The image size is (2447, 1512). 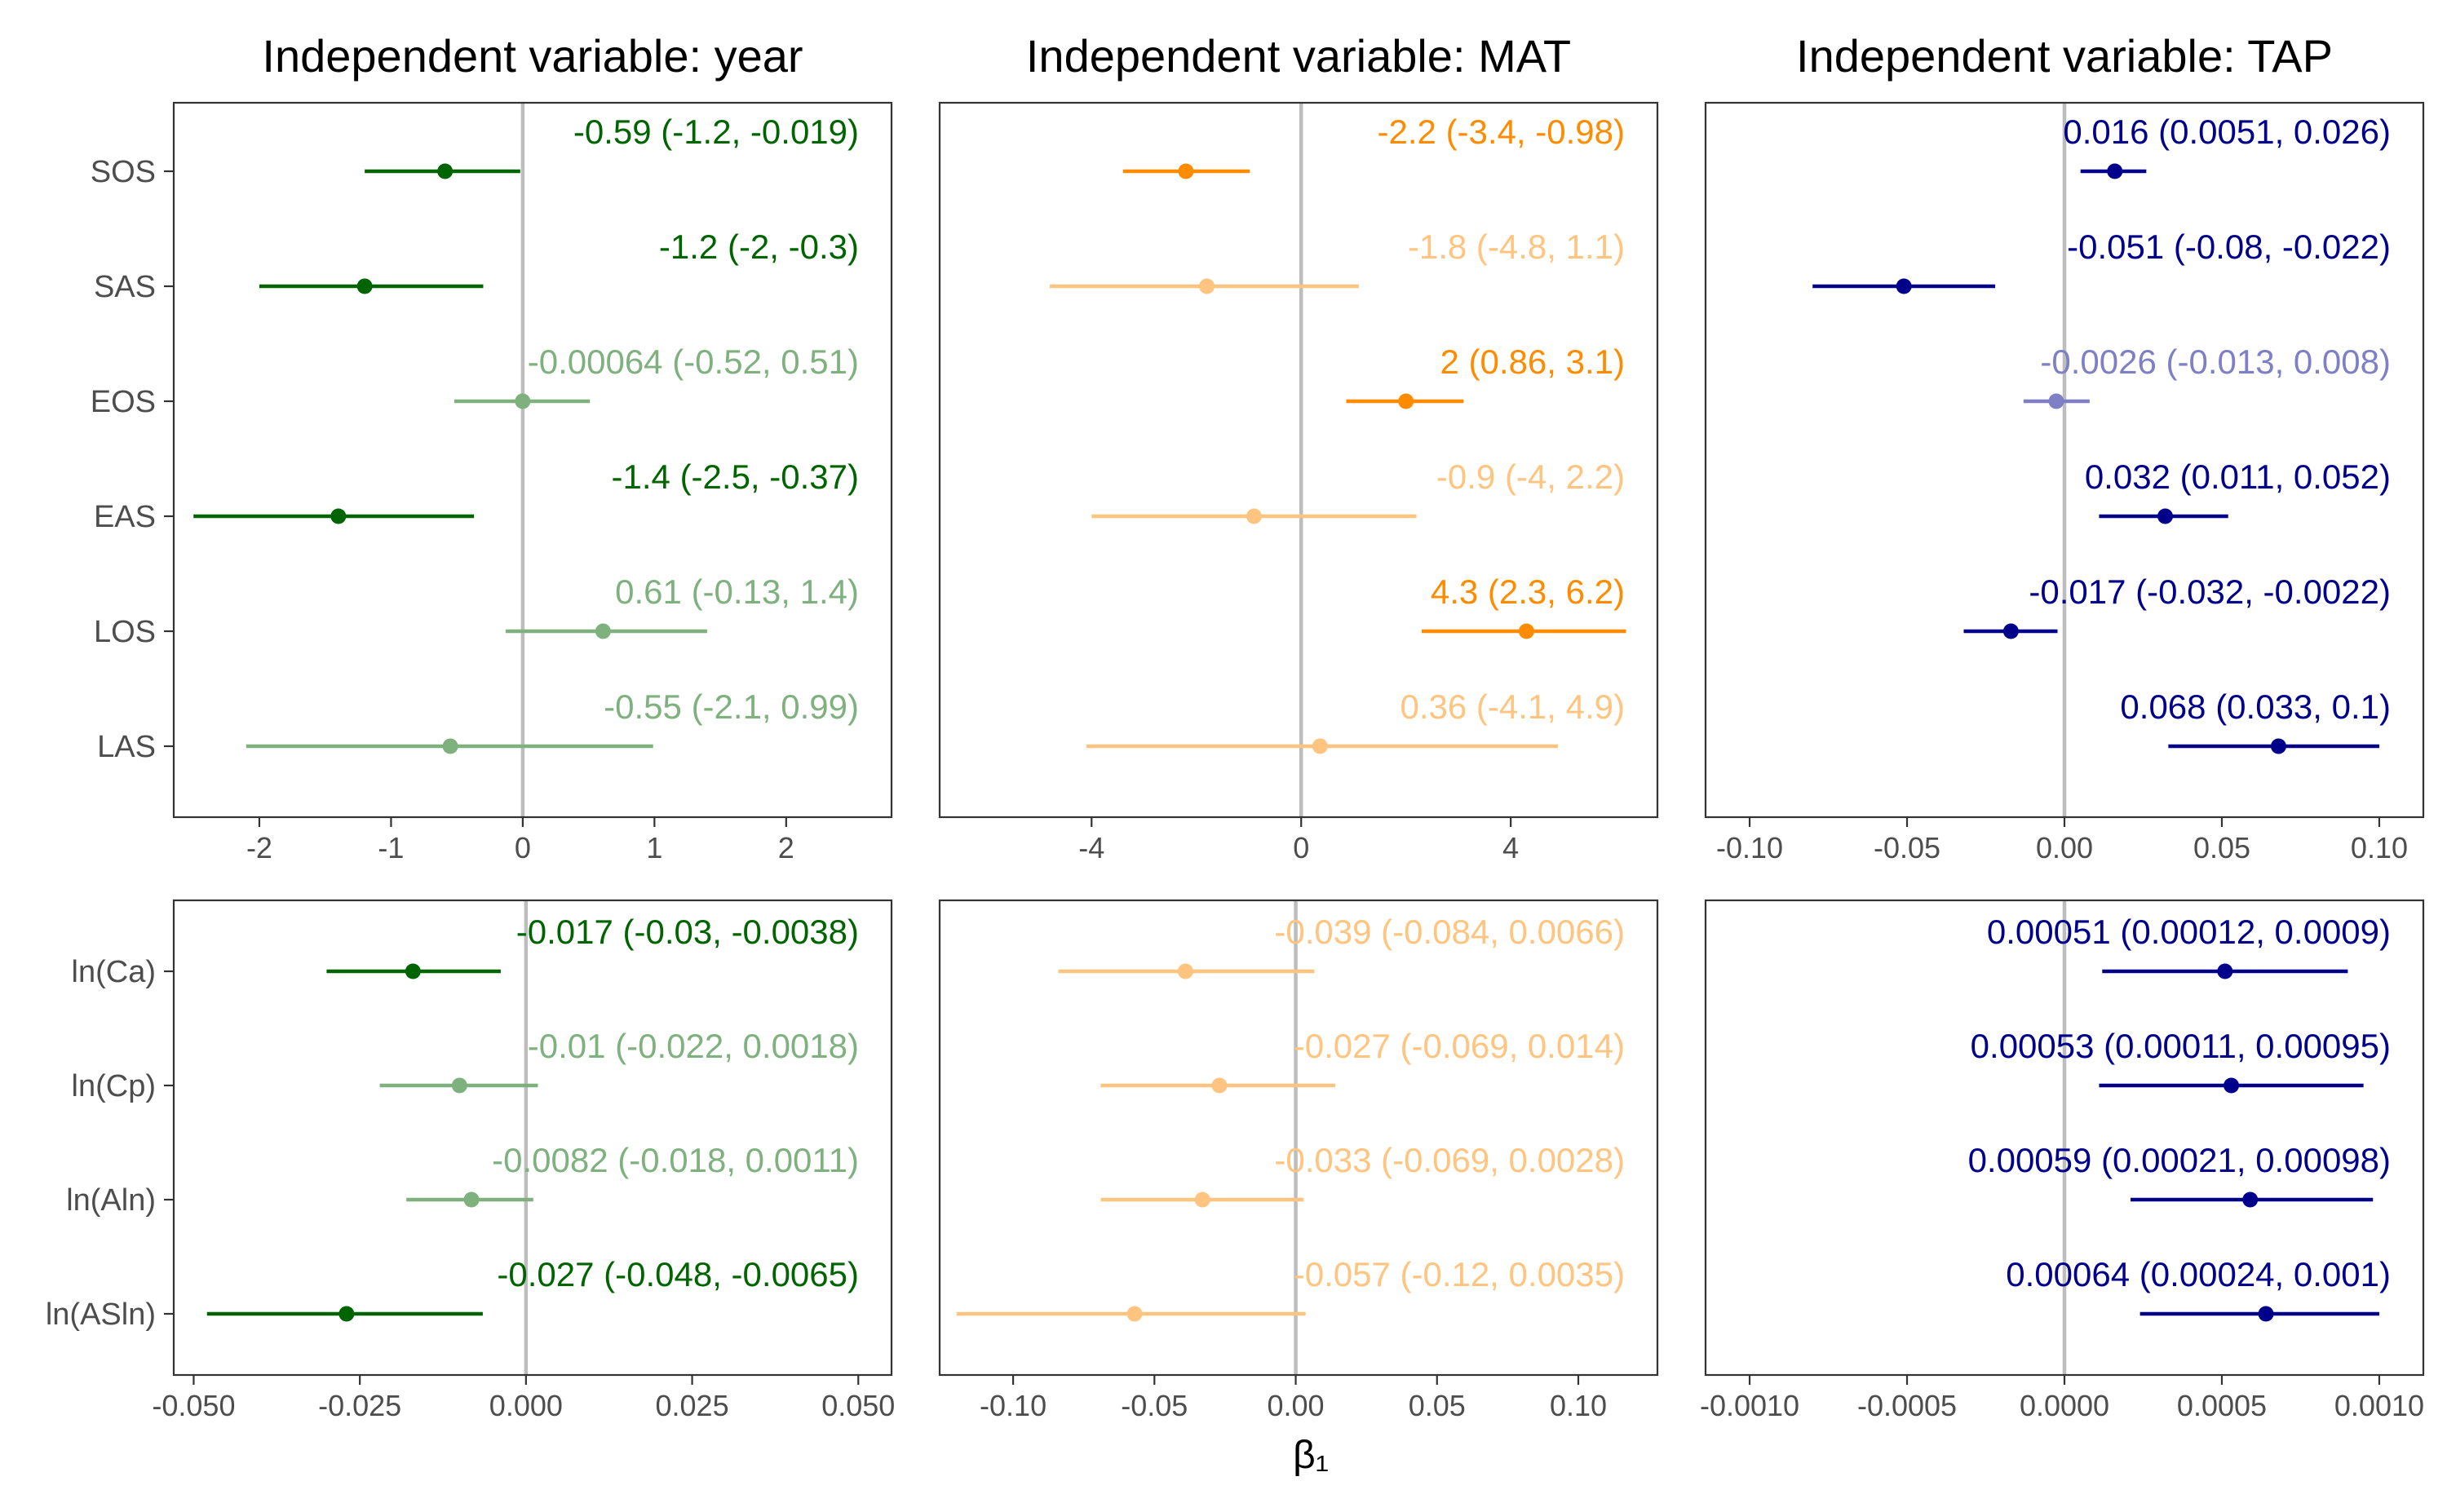 I want to click on estimate-label-EOS: -0.00064 (-0.52, 0.51), so click(x=693, y=362).